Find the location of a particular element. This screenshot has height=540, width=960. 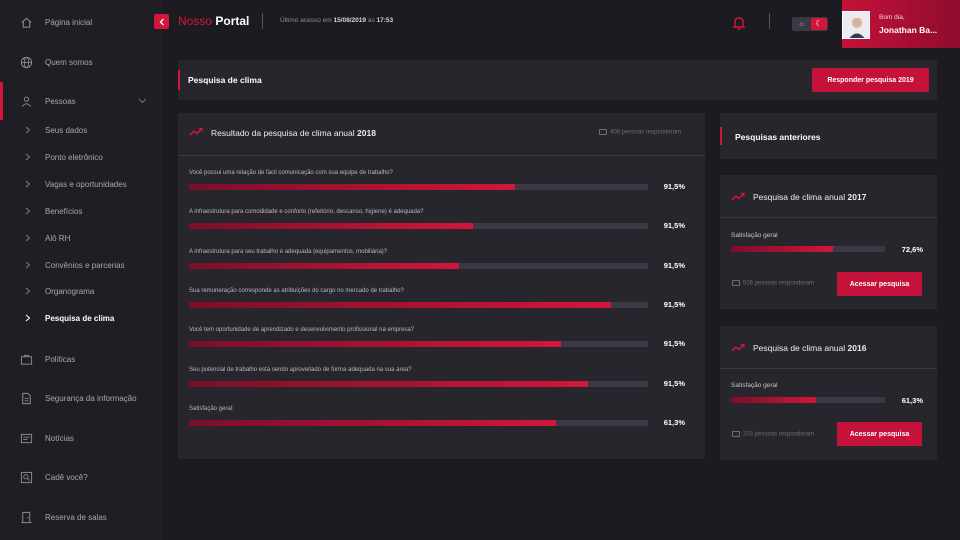

sidebar-subitem-seus-dados: Seus dados is located at coordinates (81, 130).